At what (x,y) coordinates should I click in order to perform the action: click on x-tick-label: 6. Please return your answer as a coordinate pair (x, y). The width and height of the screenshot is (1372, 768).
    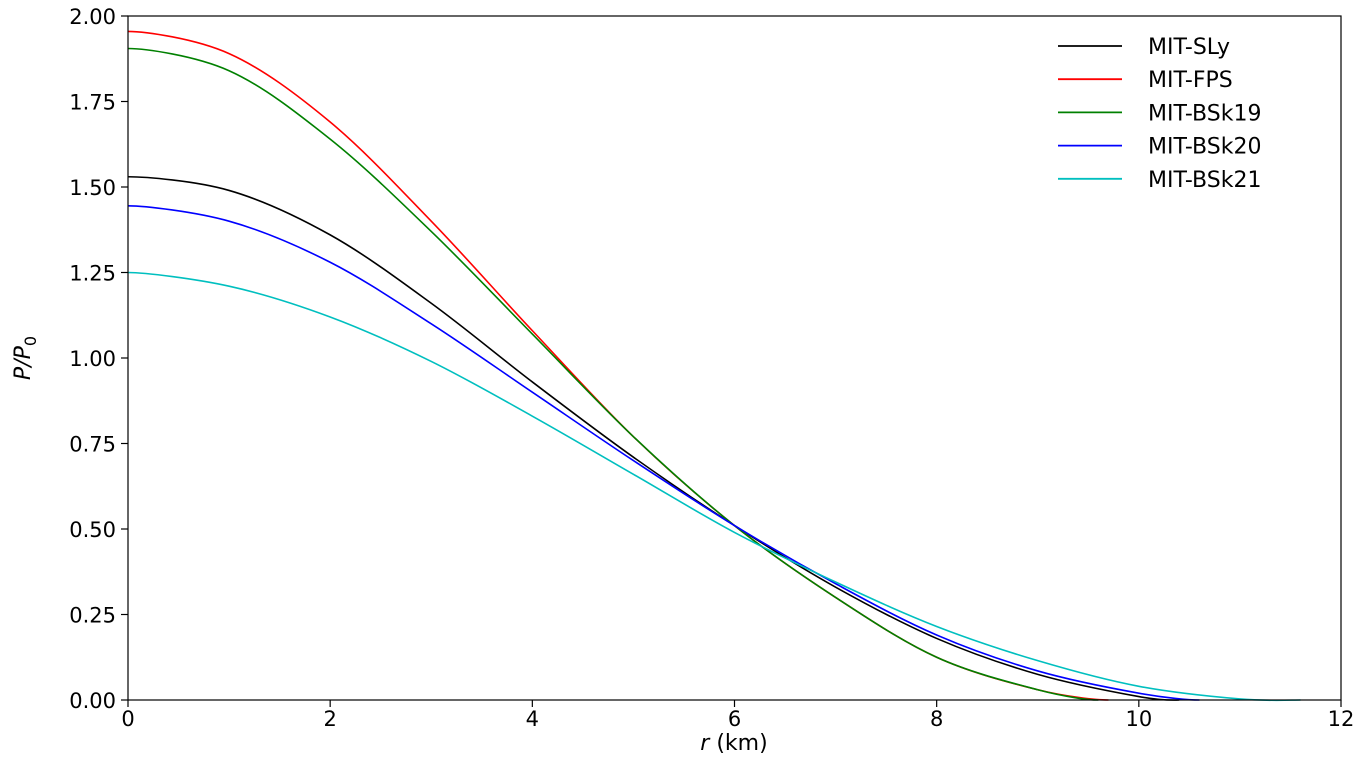
    Looking at the image, I should click on (734, 719).